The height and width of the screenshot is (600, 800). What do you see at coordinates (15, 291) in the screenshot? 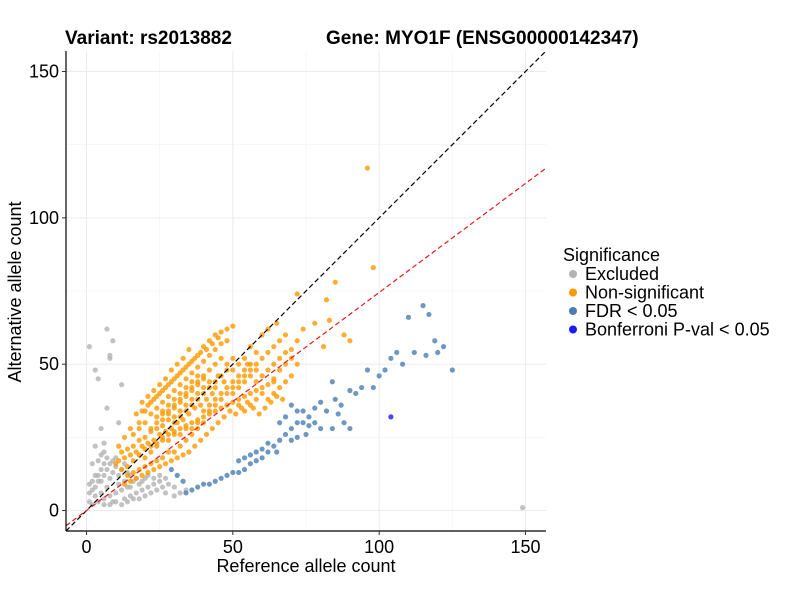
I see `y-axis-title: Alternative allele count` at bounding box center [15, 291].